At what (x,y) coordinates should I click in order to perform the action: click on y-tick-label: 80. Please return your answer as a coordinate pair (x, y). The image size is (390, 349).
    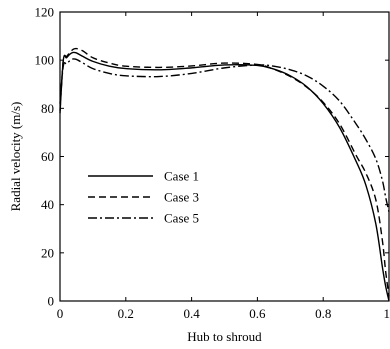
    Looking at the image, I should click on (47, 108).